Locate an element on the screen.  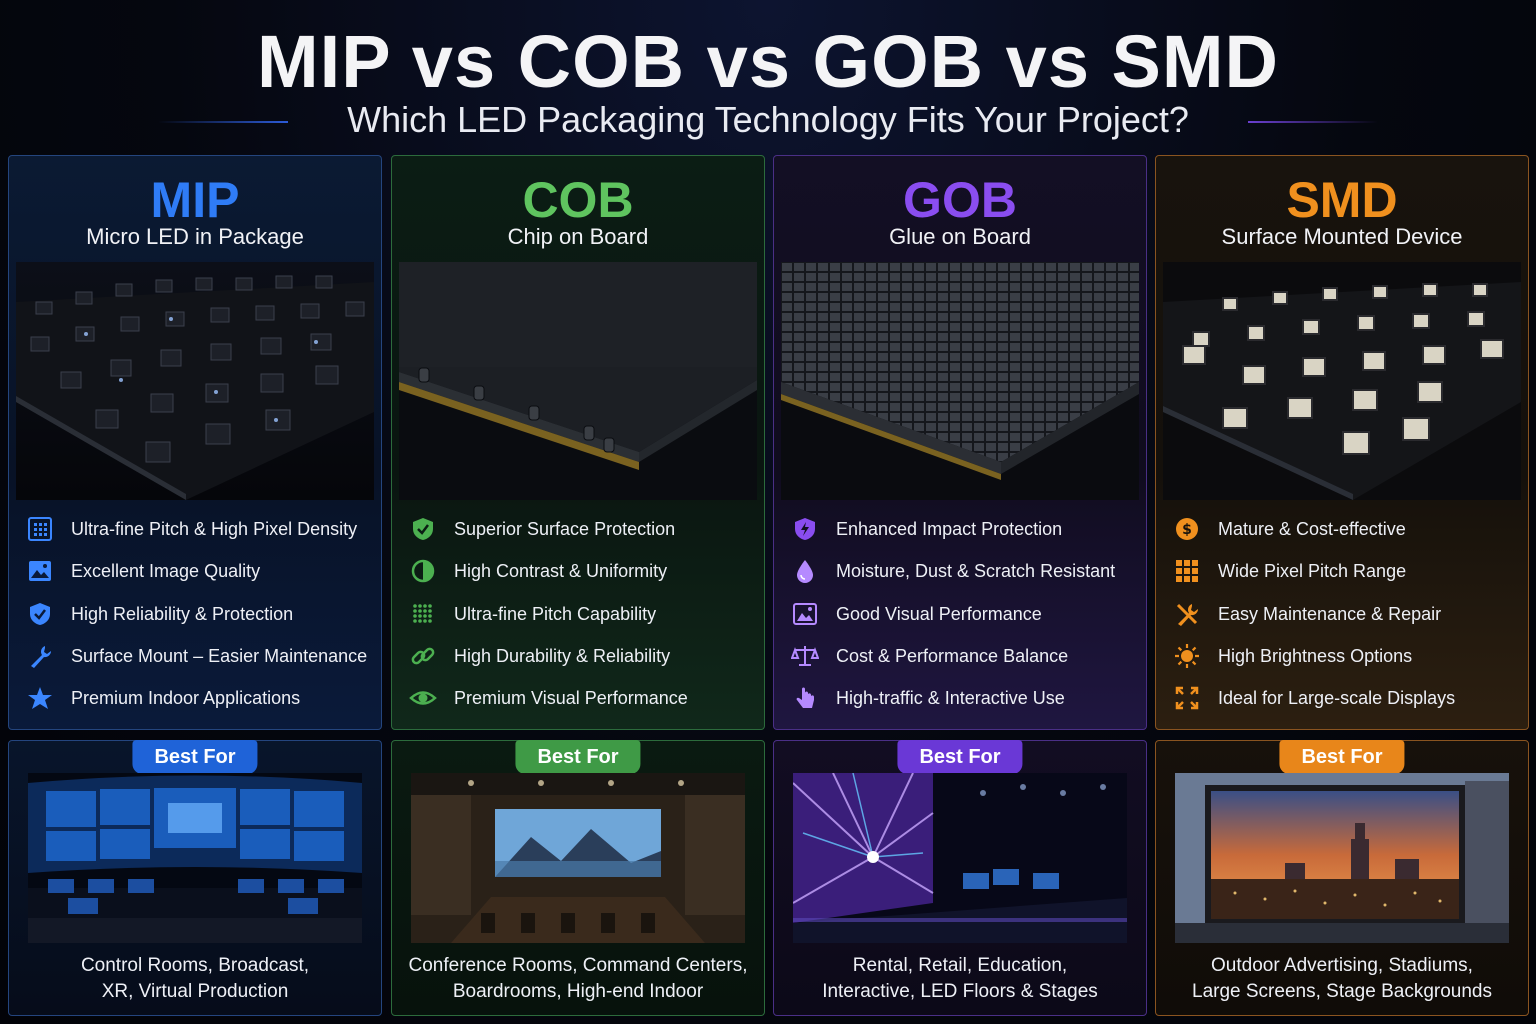
feature-label: Excellent Image Quality is located at coordinates (166, 570).